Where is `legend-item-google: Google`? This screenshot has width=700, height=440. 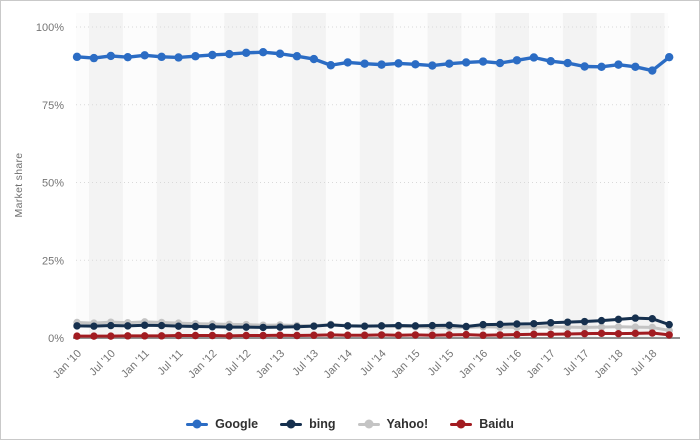
legend-item-google: Google is located at coordinates (222, 424).